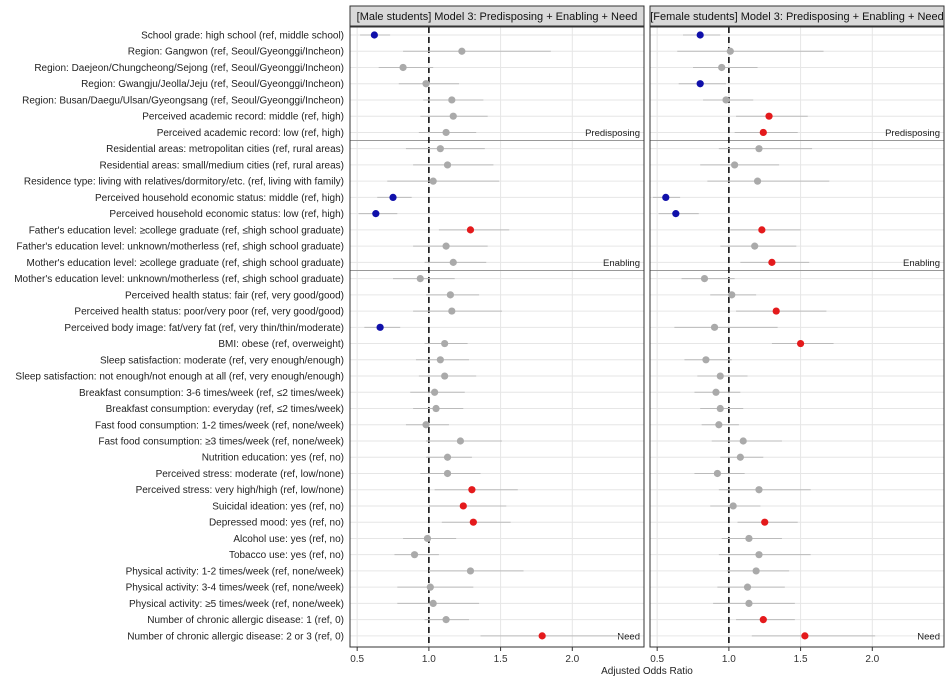  What do you see at coordinates (278, 506) in the screenshot?
I see `variable-label: Suicidal ideation: yes (ref, no)` at bounding box center [278, 506].